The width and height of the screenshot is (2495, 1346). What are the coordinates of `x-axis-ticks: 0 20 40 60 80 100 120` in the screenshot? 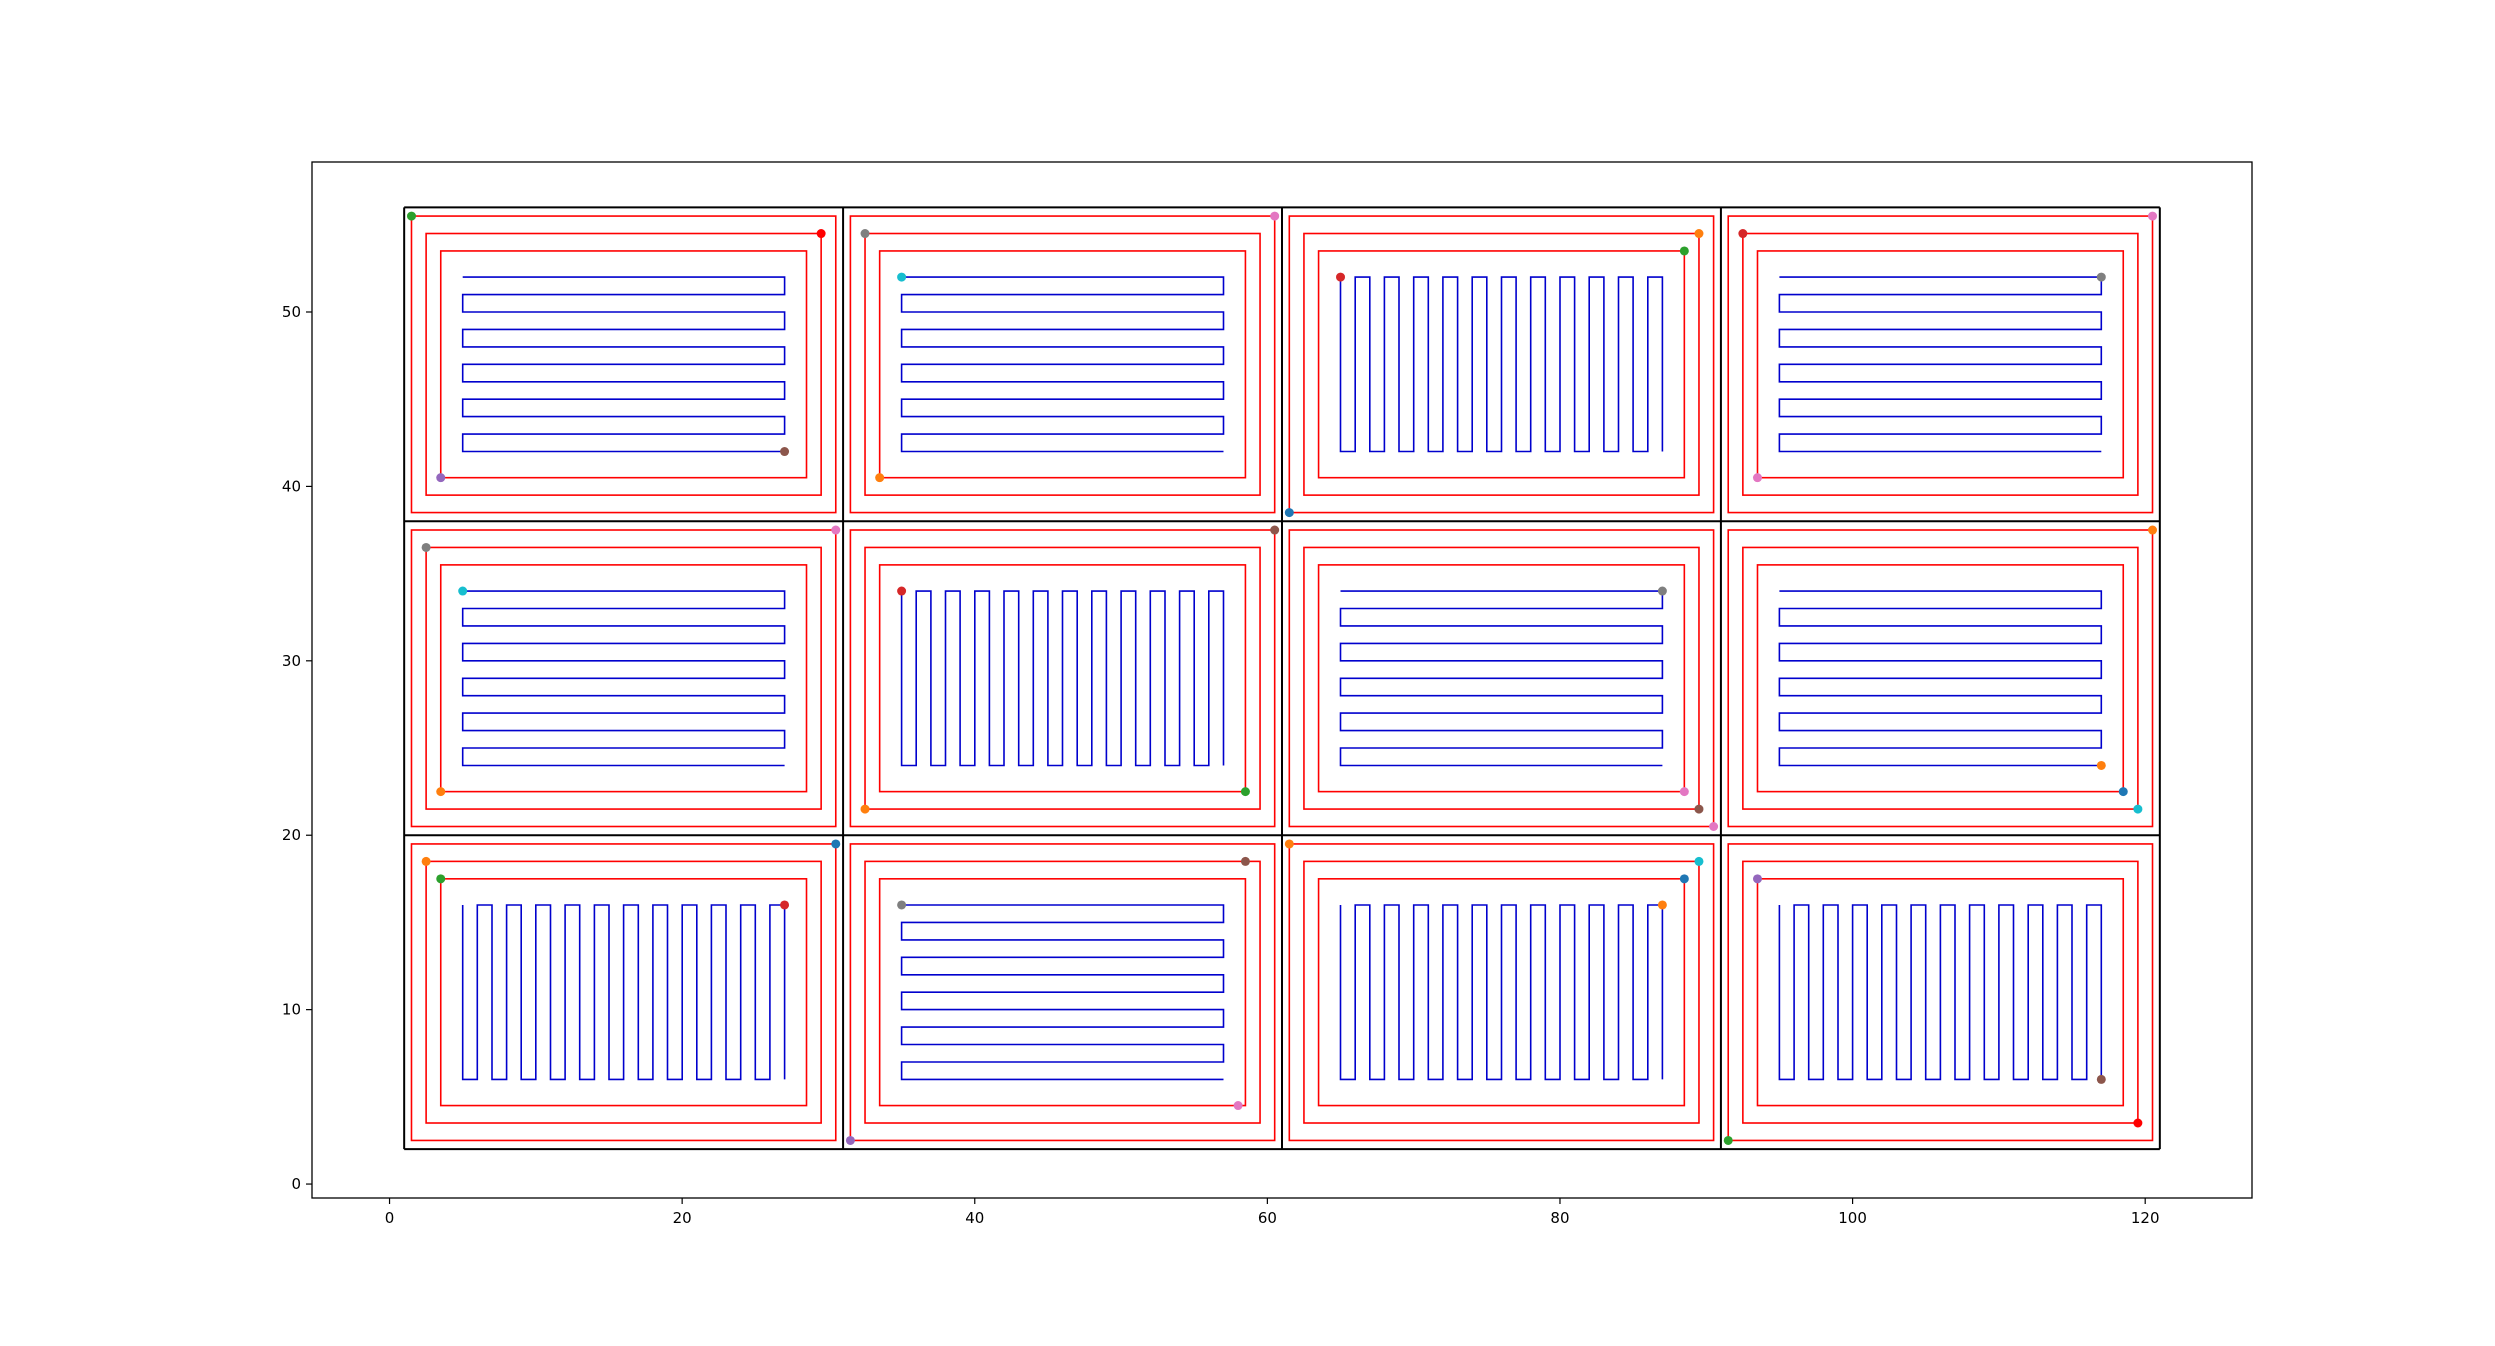 It's located at (1272, 1212).